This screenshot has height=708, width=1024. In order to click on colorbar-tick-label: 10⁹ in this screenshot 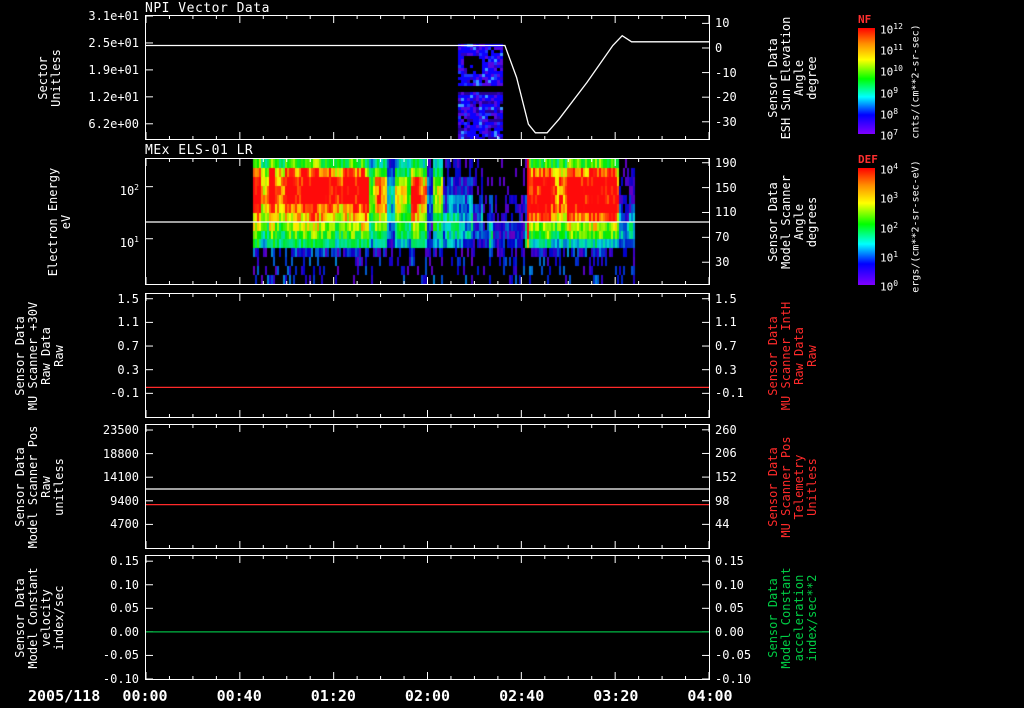, I will do `click(889, 93)`.